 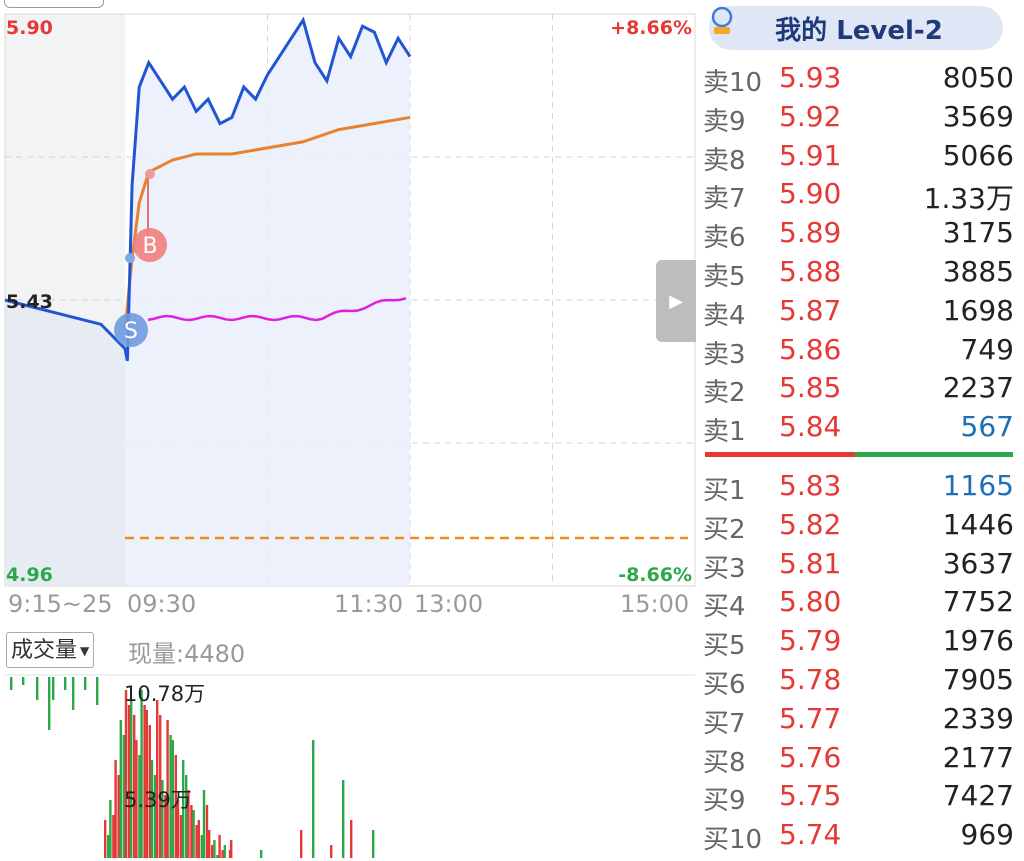 I want to click on level-volume: 1446, so click(x=978, y=524).